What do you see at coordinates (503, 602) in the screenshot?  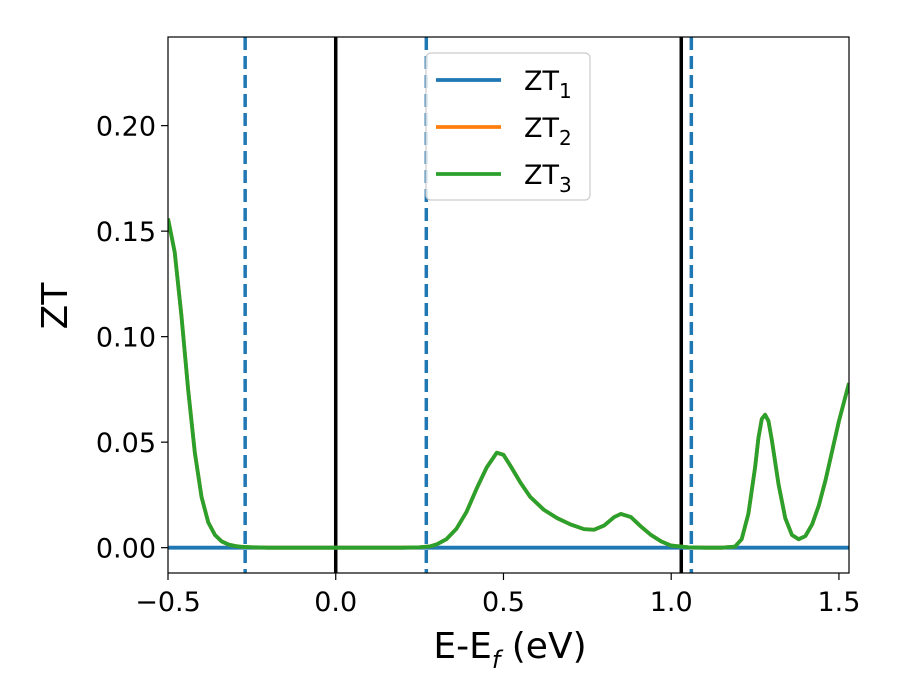 I see `x-tick-label: 0.5` at bounding box center [503, 602].